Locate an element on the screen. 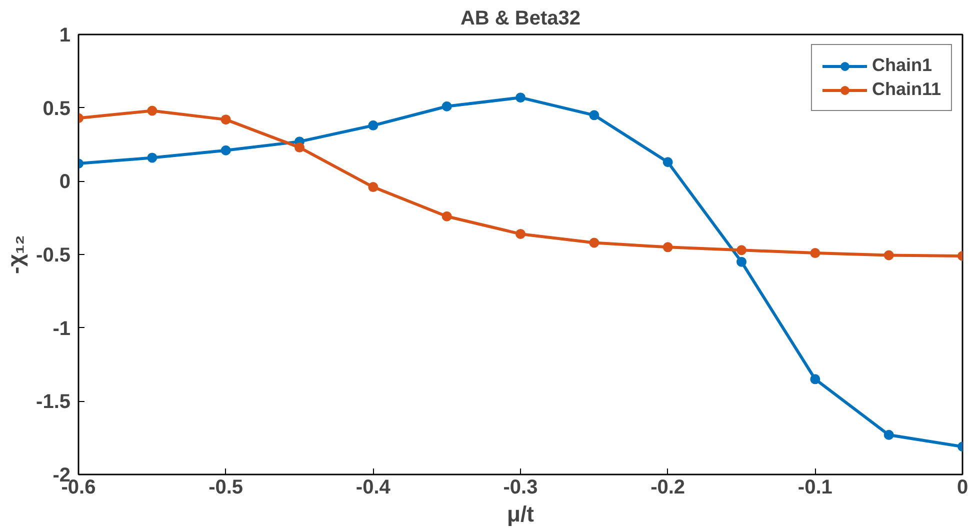 The width and height of the screenshot is (972, 529). x-tick-label: -0.3 is located at coordinates (520, 487).